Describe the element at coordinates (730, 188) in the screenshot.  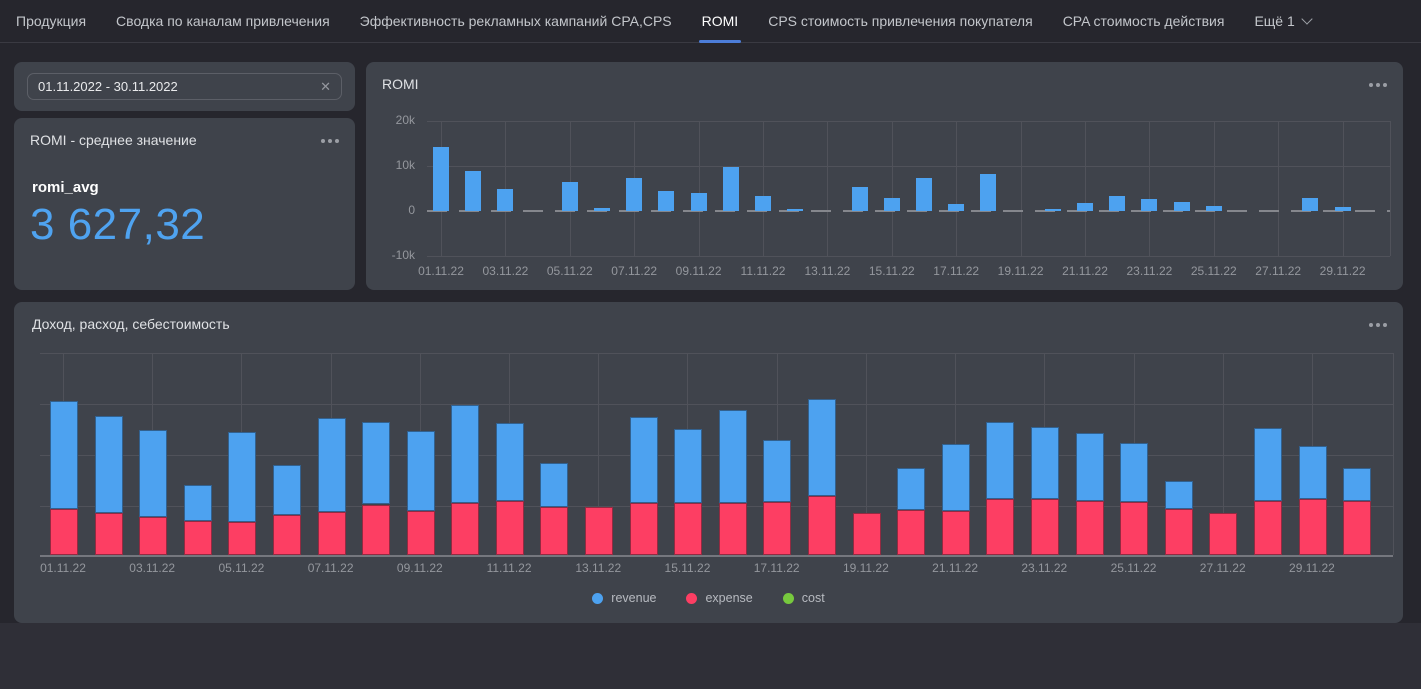
I see `romi-bar-10.11.22` at that location.